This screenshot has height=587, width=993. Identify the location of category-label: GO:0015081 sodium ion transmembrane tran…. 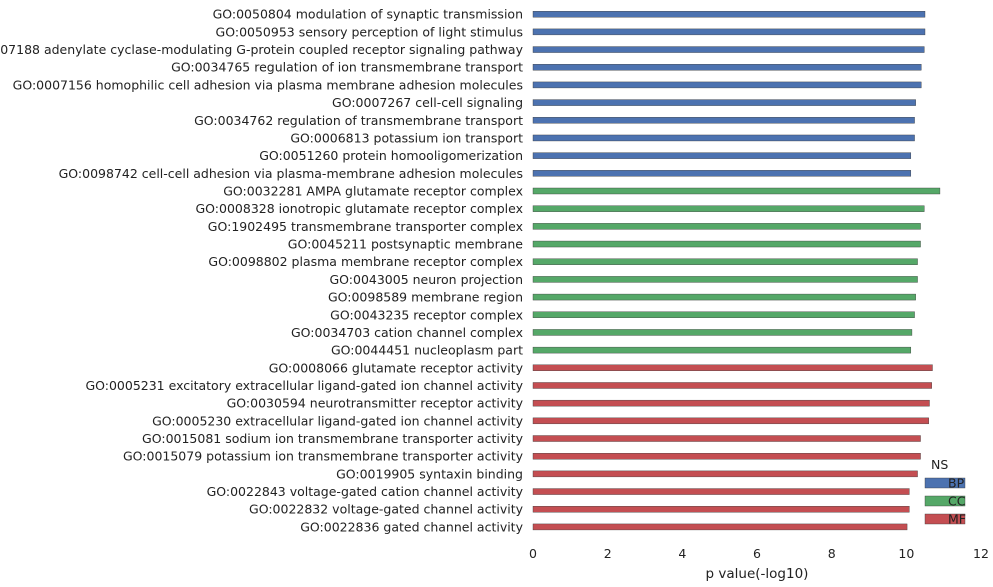
(333, 438).